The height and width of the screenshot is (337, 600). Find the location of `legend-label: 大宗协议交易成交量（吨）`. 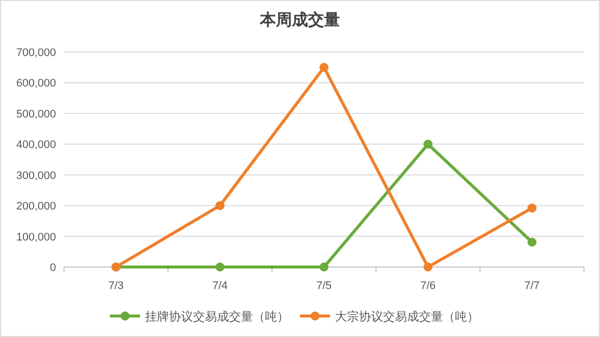

legend-label: 大宗协议交易成交量（吨） is located at coordinates (407, 317).